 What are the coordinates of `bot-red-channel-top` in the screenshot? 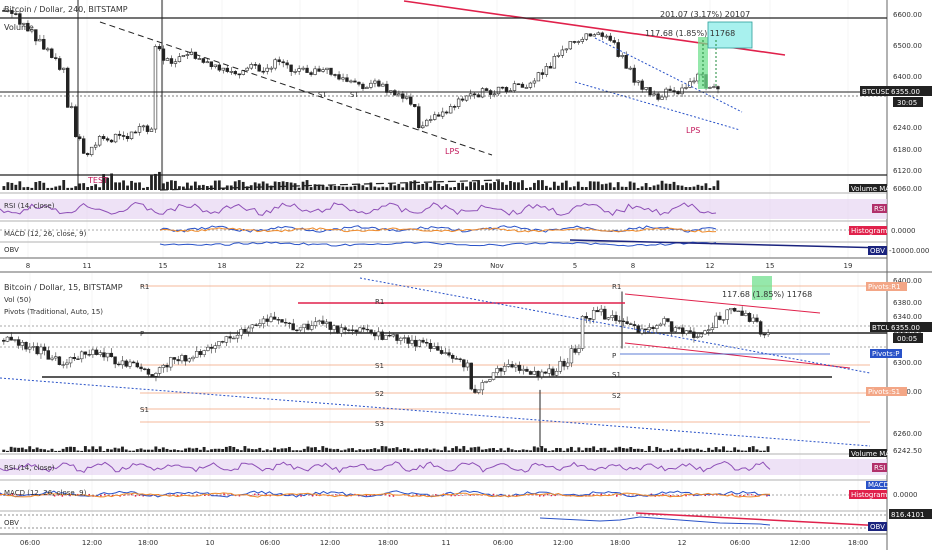 It's located at (722, 303).